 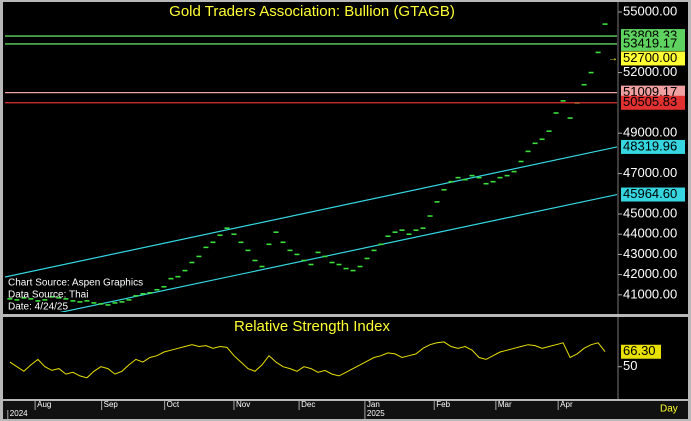 I want to click on y-tick-label: 43000.00, so click(x=650, y=253).